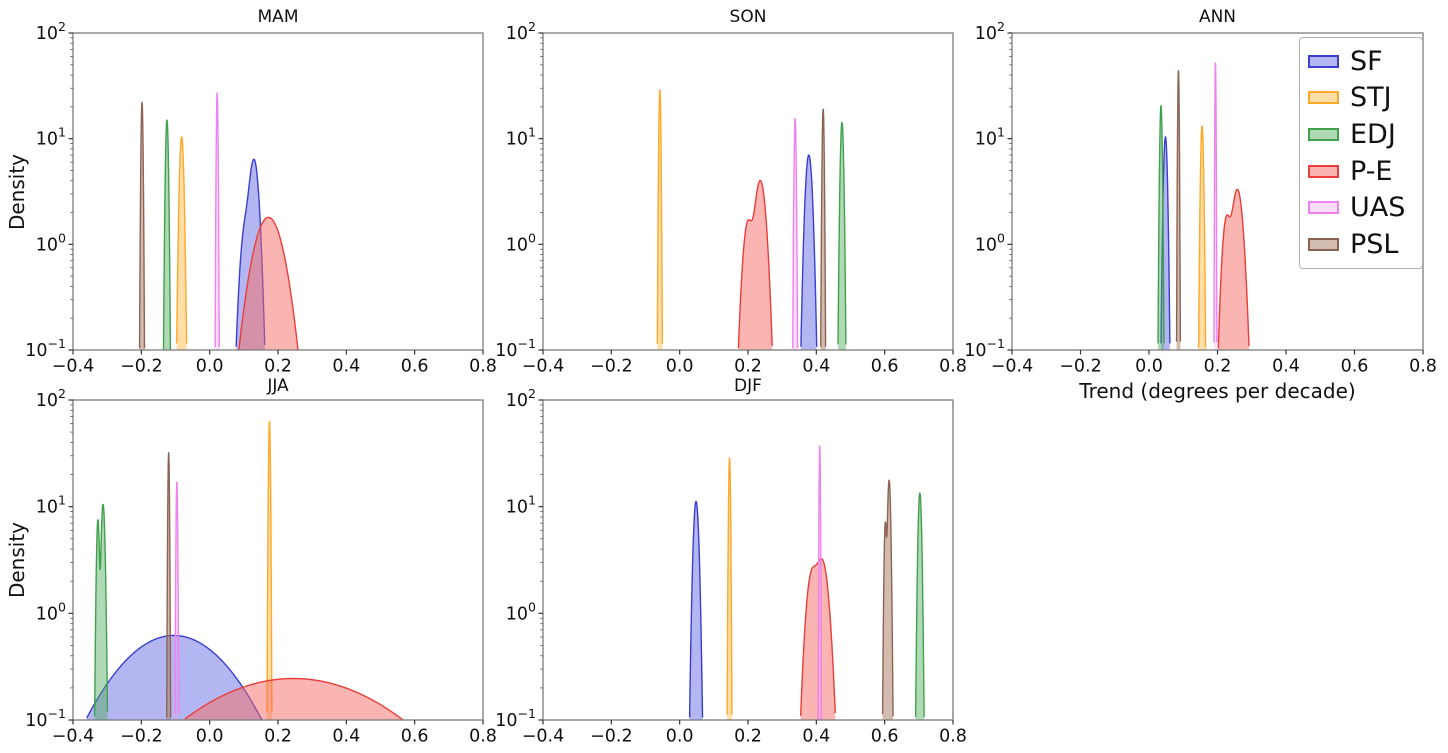  I want to click on legend-label-sf: SF, so click(1366, 61).